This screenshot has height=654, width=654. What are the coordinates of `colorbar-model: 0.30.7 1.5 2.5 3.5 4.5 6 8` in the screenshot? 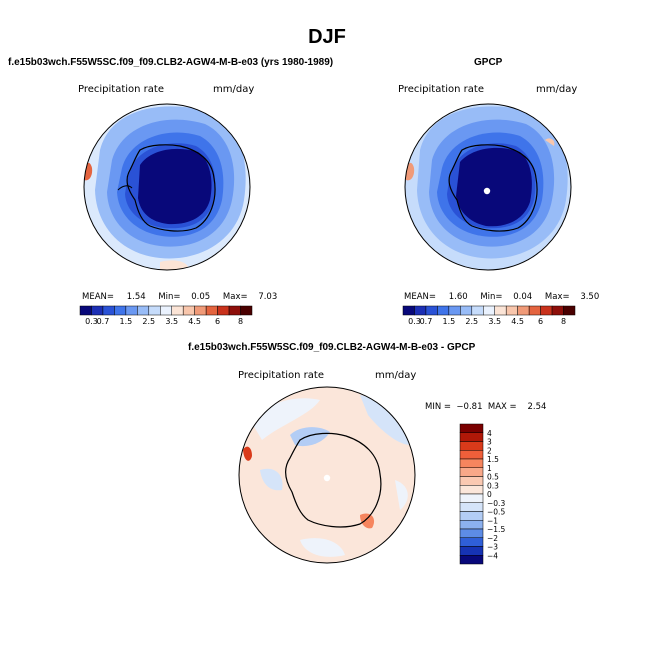 It's located at (166, 315).